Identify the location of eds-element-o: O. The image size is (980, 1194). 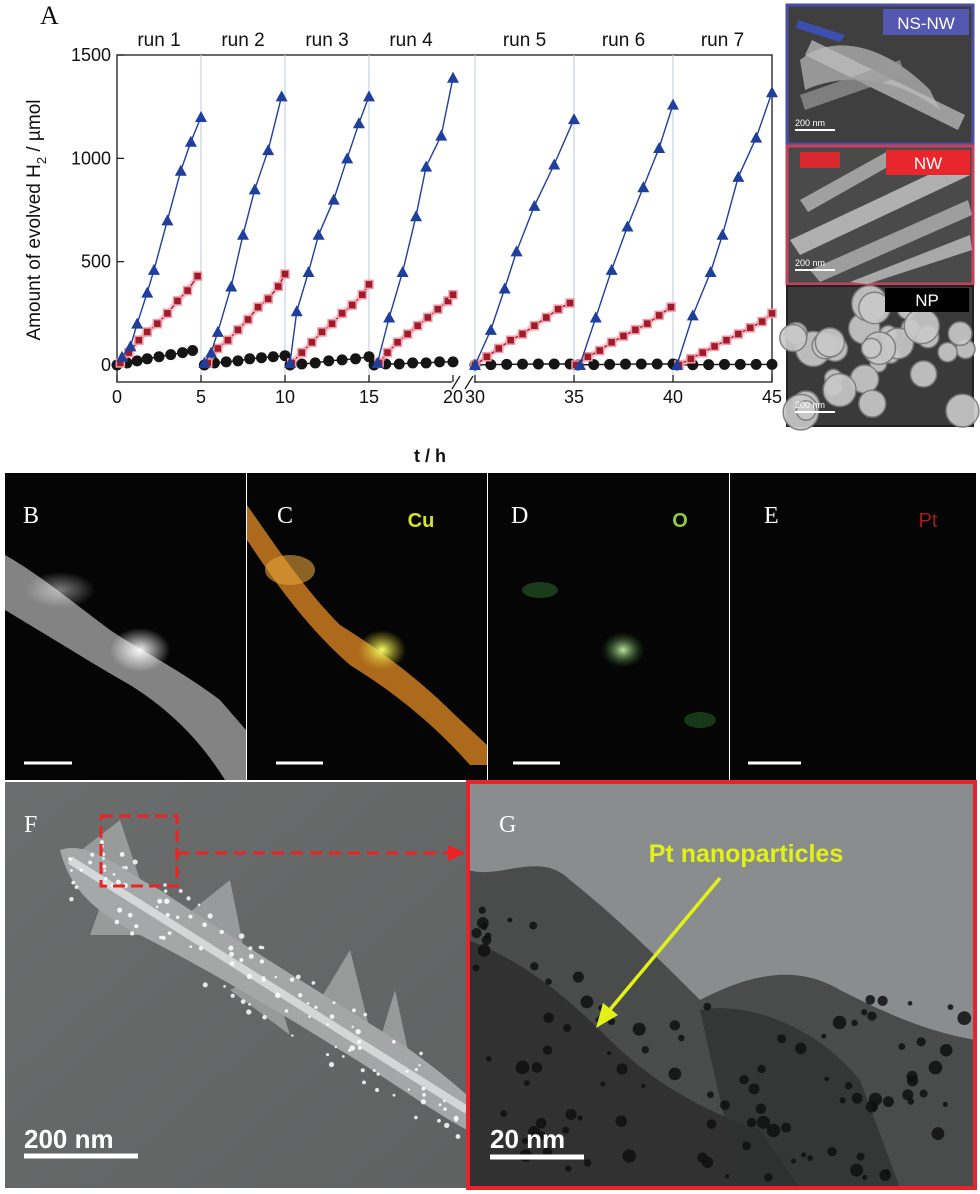
(680, 521).